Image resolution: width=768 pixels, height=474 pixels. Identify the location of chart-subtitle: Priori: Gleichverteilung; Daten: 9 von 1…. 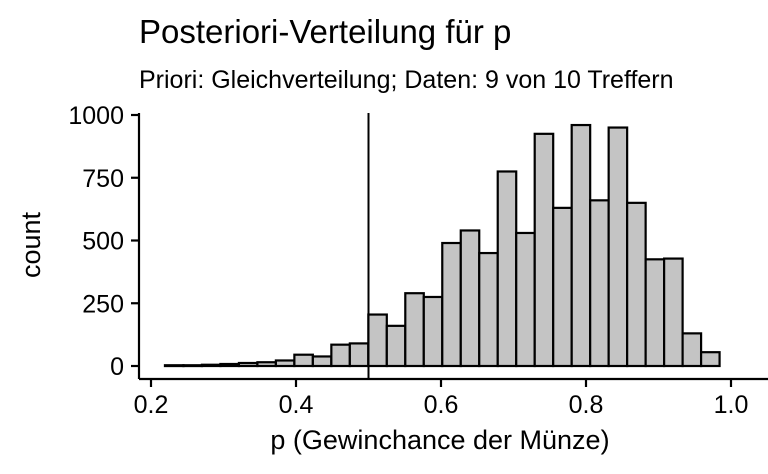
(406, 80).